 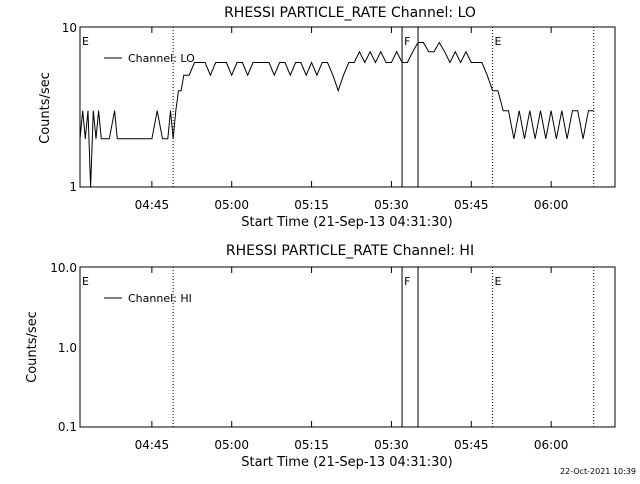 I want to click on footer-timestamp: 22-Oct-2021 10:39, so click(x=598, y=471).